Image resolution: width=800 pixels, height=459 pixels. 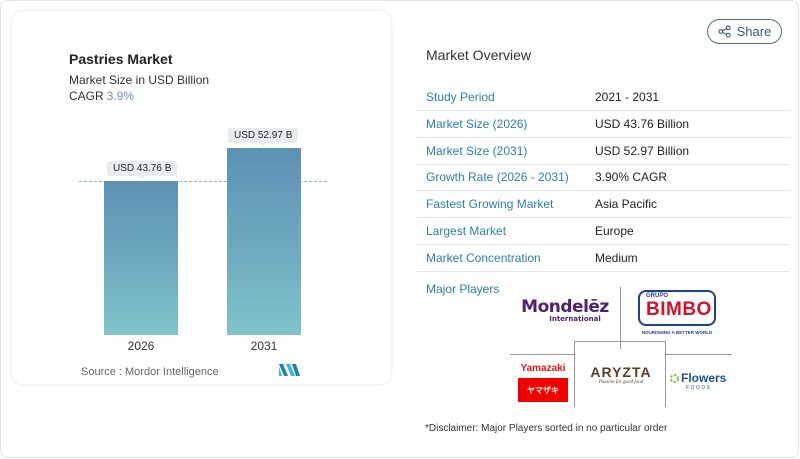 I want to click on cagr-value: 3.9%, so click(x=120, y=96).